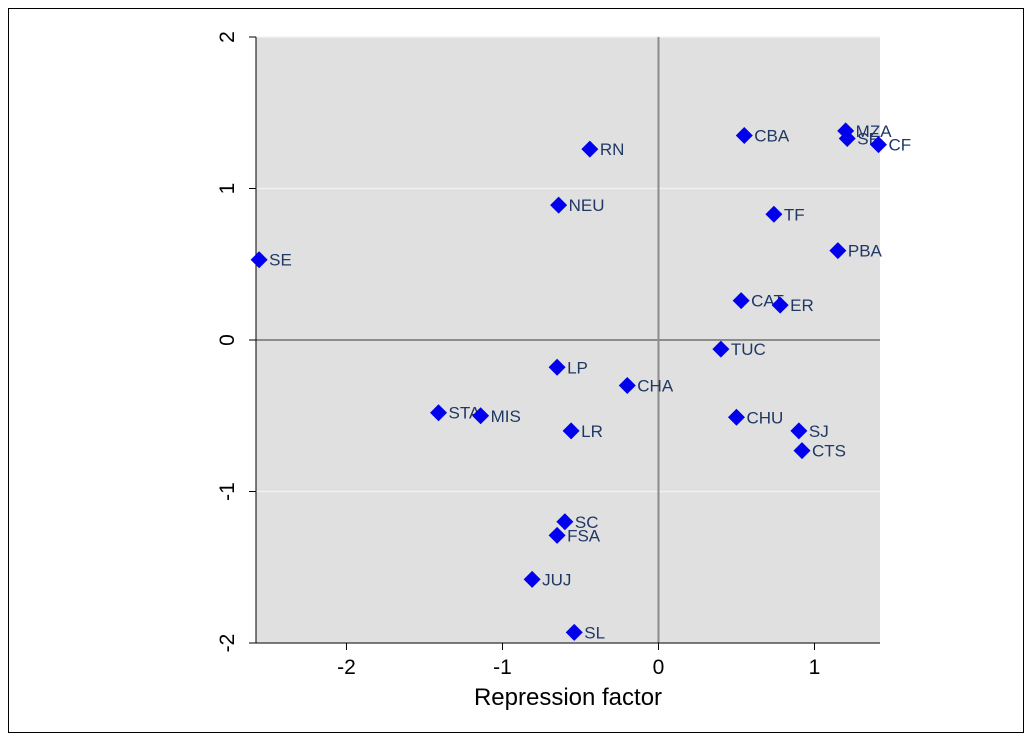  Describe the element at coordinates (819, 431) in the screenshot. I see `point-label: SJ` at that location.